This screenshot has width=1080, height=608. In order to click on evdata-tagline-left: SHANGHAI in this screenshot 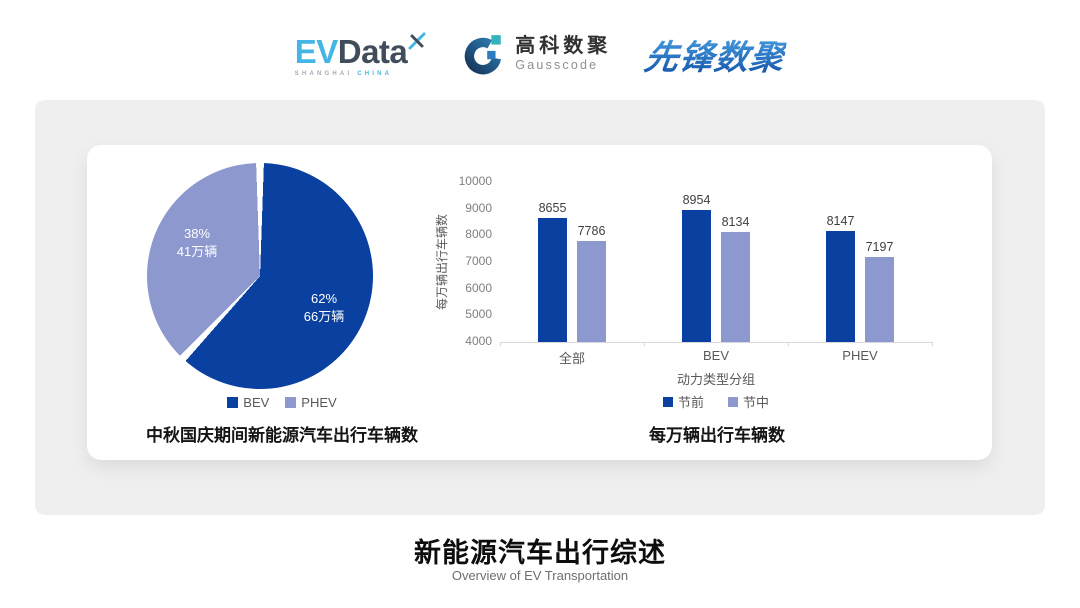, I will do `click(323, 73)`.